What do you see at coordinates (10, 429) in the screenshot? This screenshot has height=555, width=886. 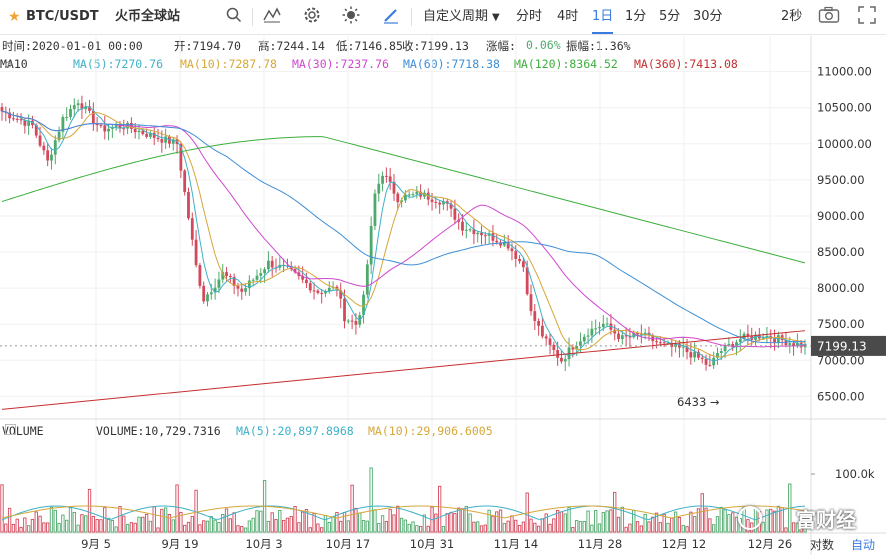 I see `volume-close-icon` at bounding box center [10, 429].